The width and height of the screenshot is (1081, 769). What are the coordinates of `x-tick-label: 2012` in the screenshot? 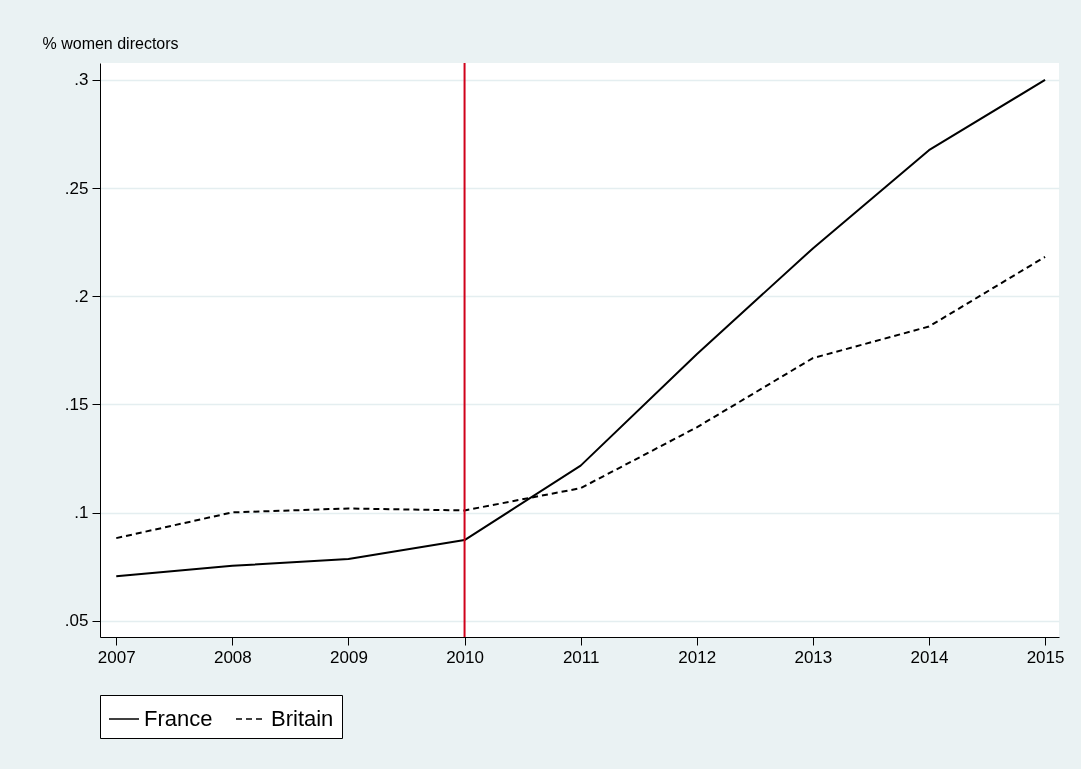 It's located at (697, 657).